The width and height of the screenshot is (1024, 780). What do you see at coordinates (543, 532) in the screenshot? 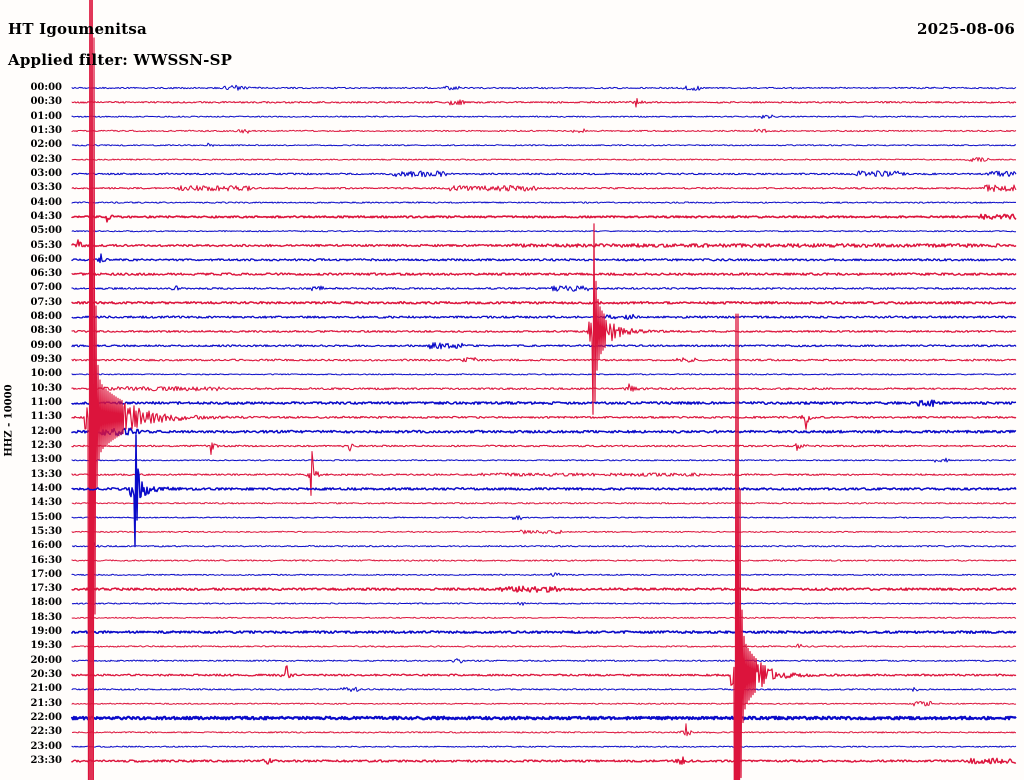
I see `trace-15:30` at bounding box center [543, 532].